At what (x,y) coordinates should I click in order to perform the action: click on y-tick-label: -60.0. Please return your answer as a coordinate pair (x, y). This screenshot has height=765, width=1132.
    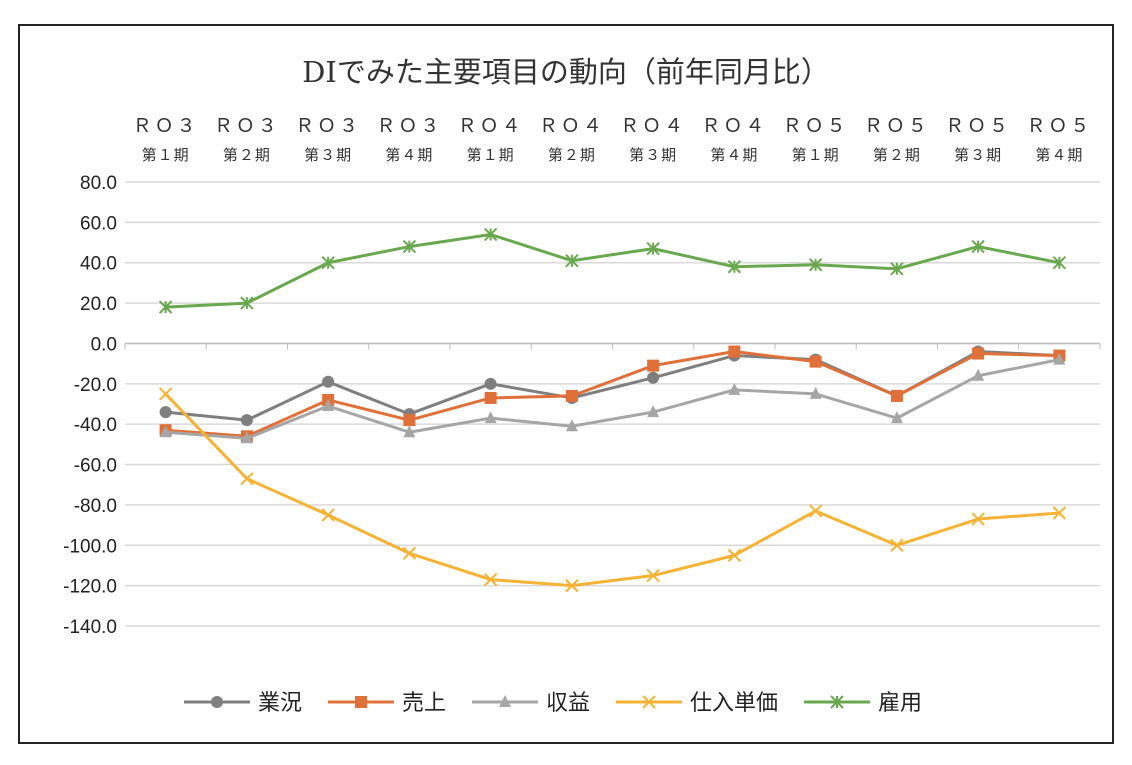
    Looking at the image, I should click on (95, 466).